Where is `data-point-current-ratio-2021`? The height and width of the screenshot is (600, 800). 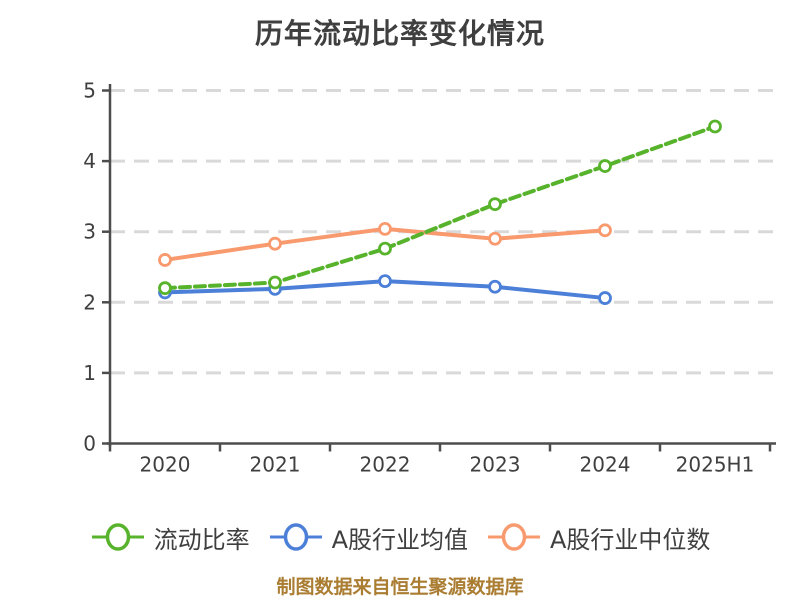
data-point-current-ratio-2021 is located at coordinates (275, 282).